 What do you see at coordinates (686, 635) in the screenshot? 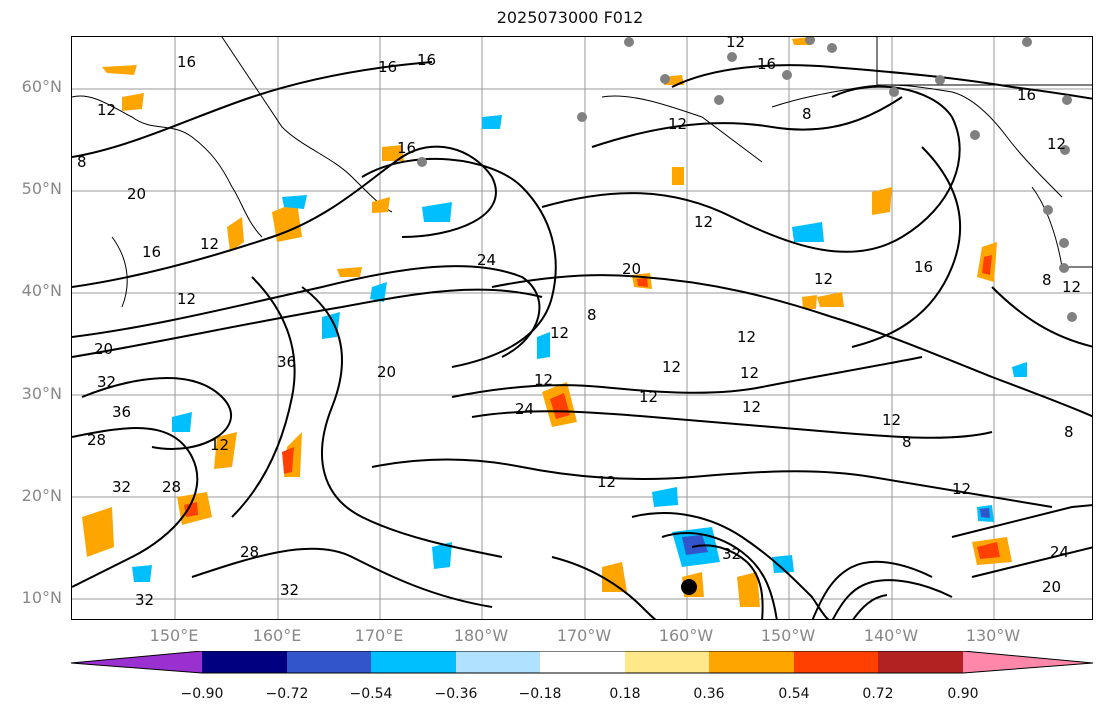
I see `lon-label-160w: 160°W` at bounding box center [686, 635].